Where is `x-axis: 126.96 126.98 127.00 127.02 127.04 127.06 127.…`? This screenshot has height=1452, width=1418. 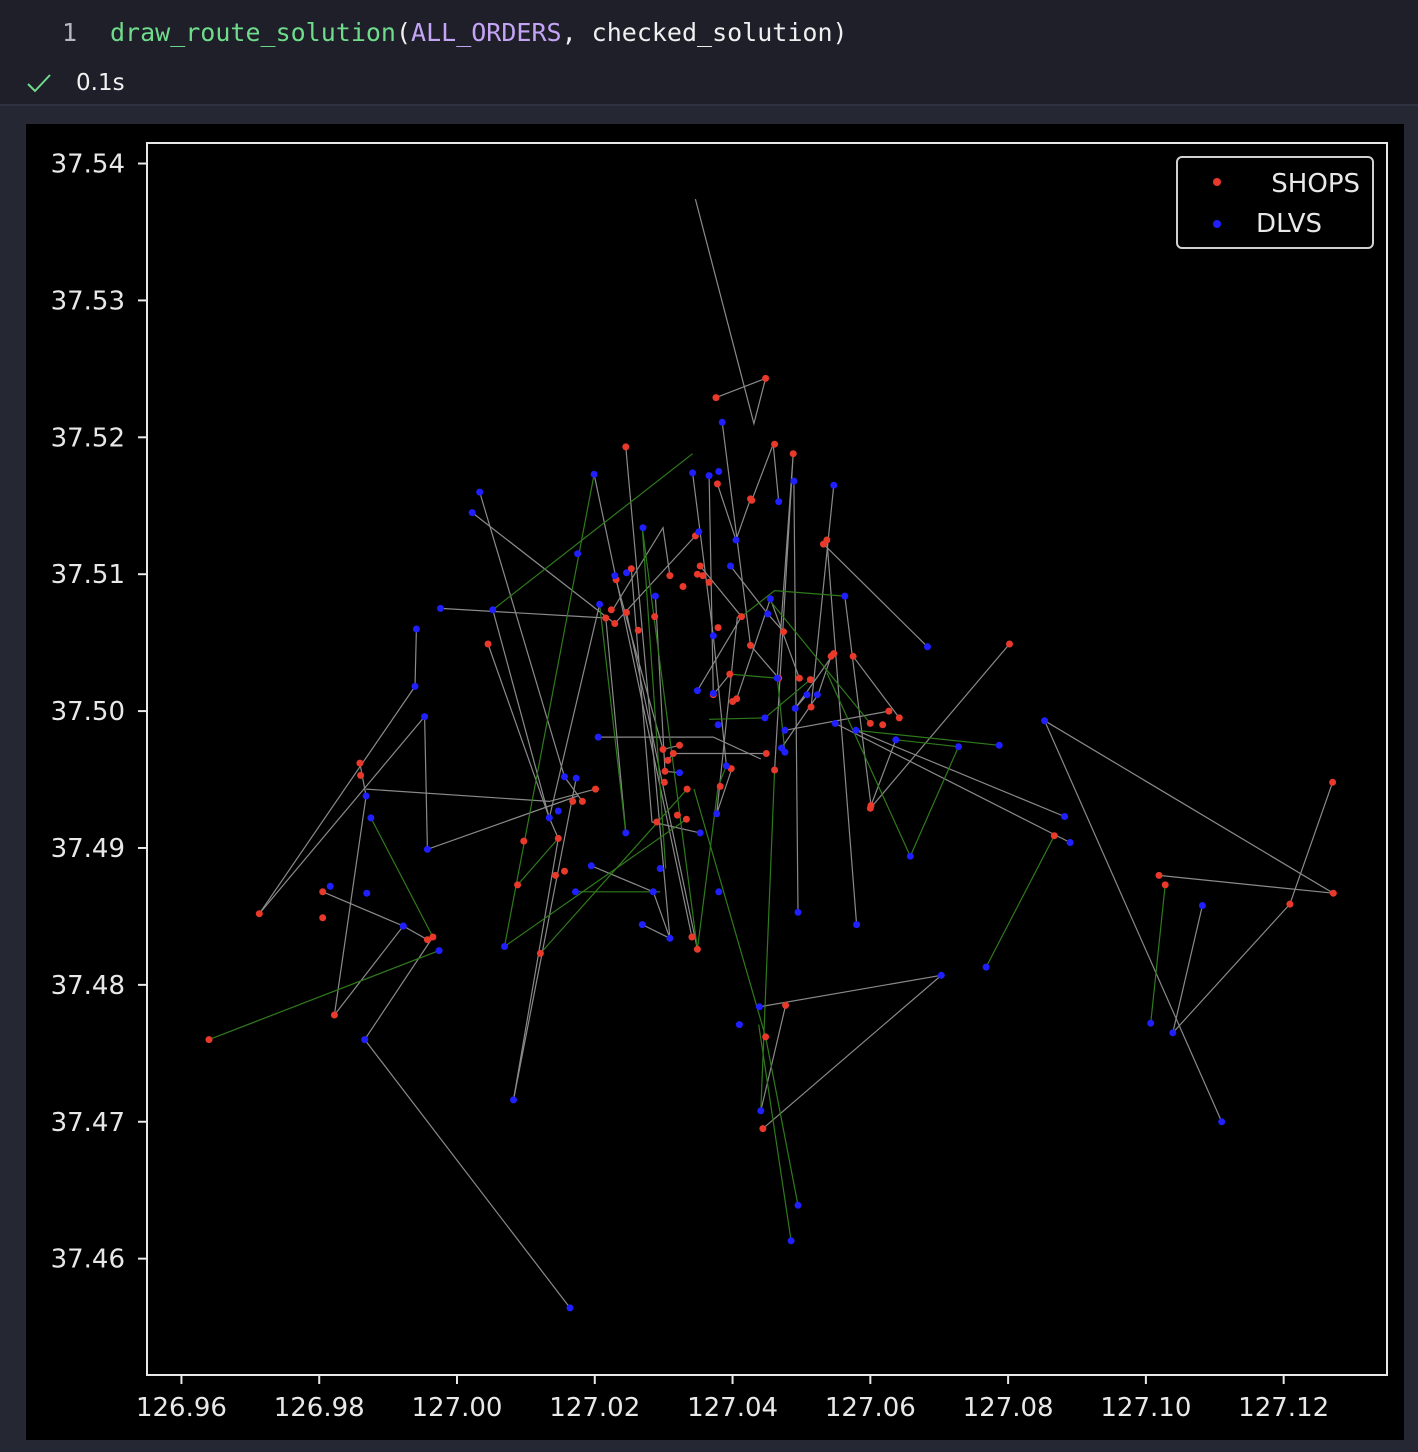 x-axis: 126.96 126.98 127.00 127.02 127.04 127.06 127.… is located at coordinates (732, 1399).